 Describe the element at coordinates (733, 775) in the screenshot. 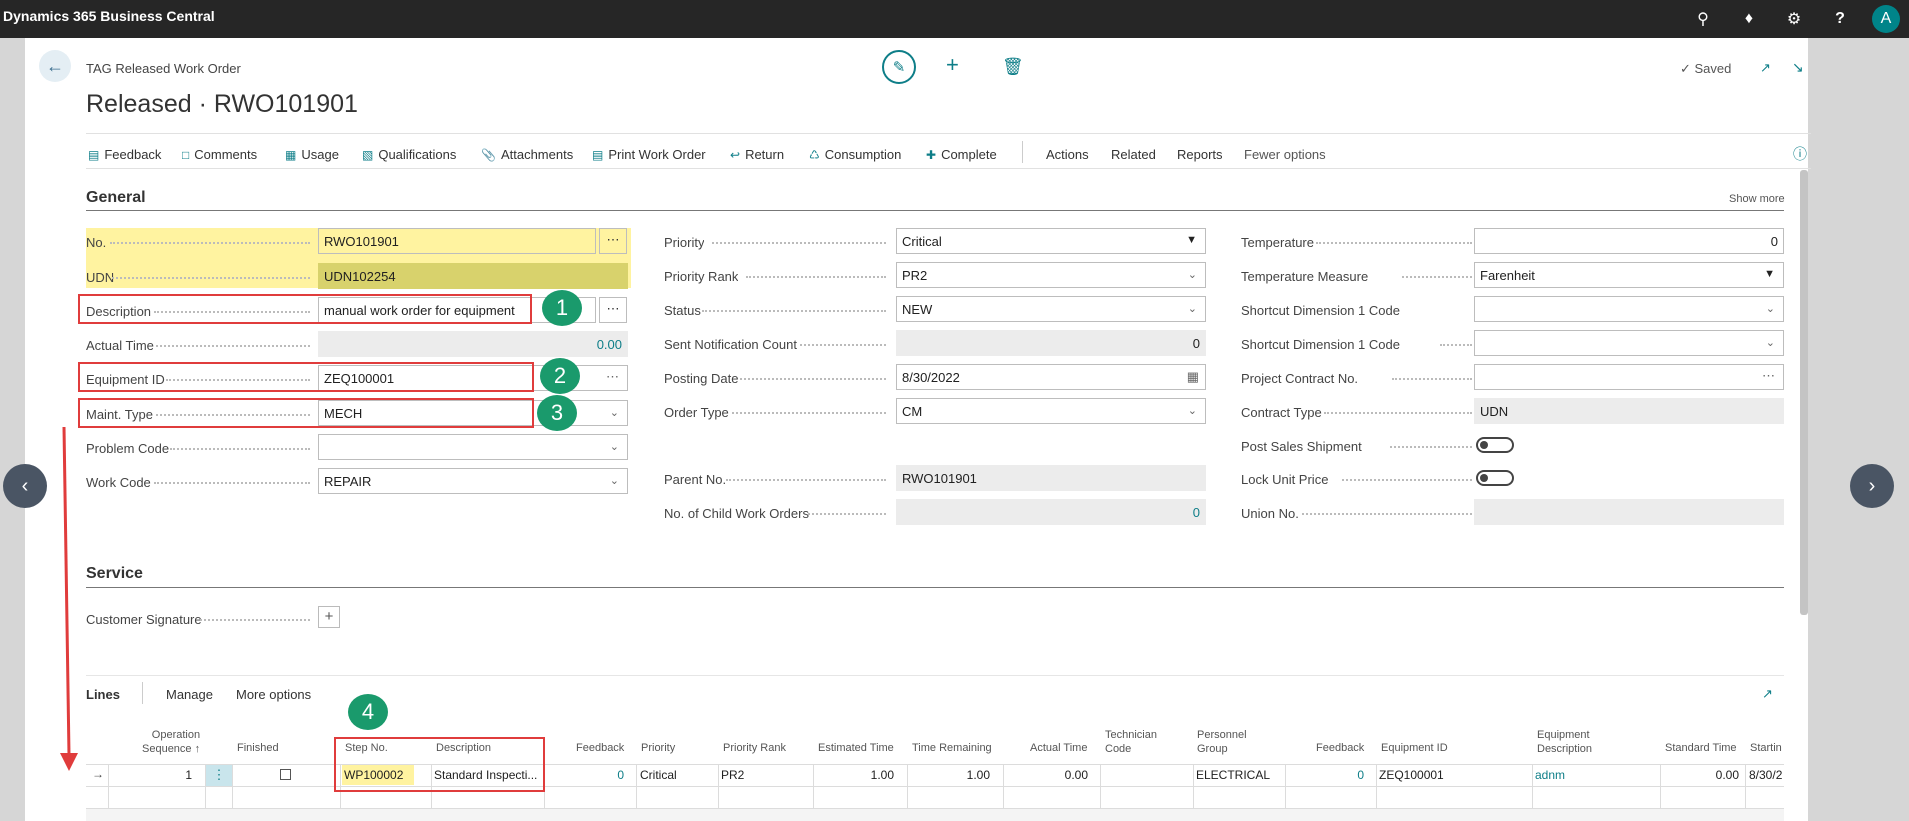

I see `cell-priority-rank: PR2` at that location.